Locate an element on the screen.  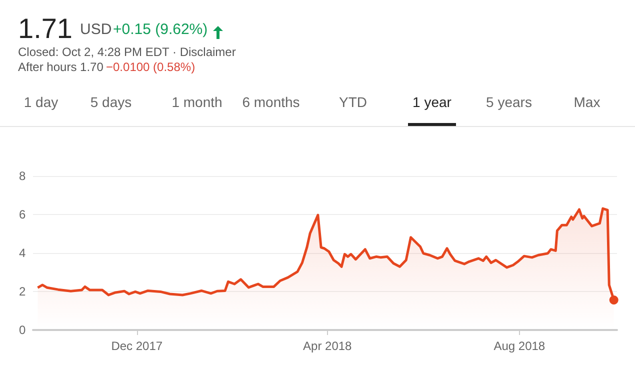
text: +0.15 (9.62%) is located at coordinates (160, 30).